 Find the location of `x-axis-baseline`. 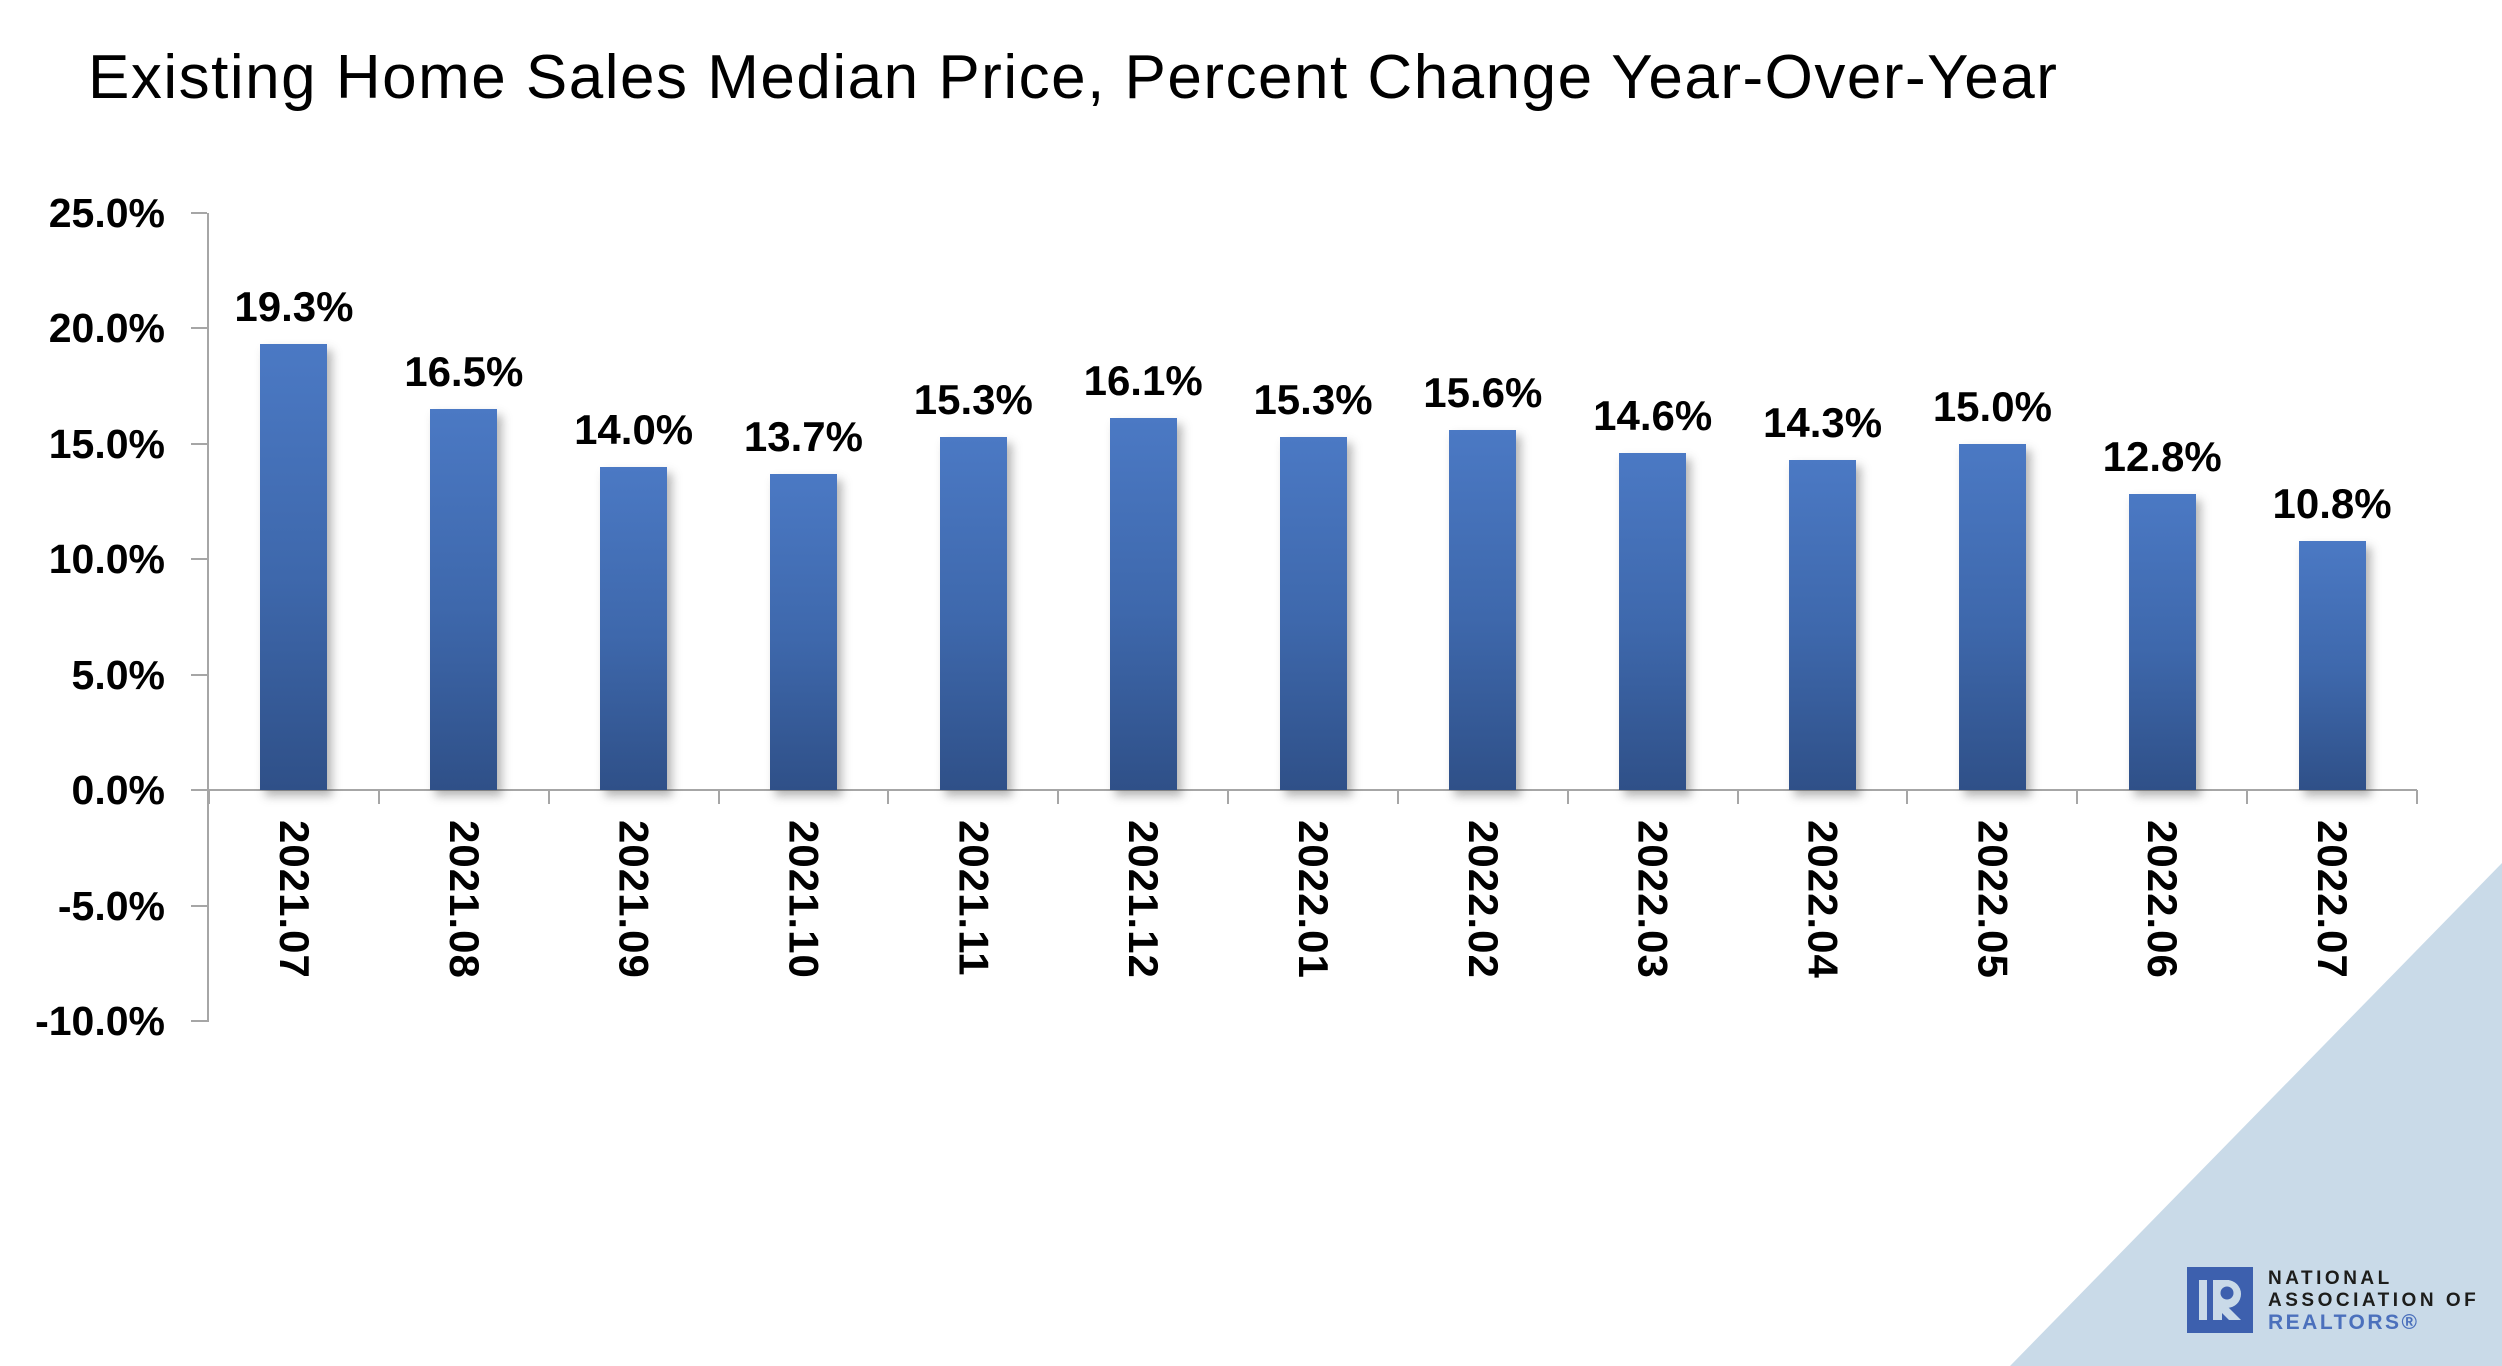

x-axis-baseline is located at coordinates (1312, 790).